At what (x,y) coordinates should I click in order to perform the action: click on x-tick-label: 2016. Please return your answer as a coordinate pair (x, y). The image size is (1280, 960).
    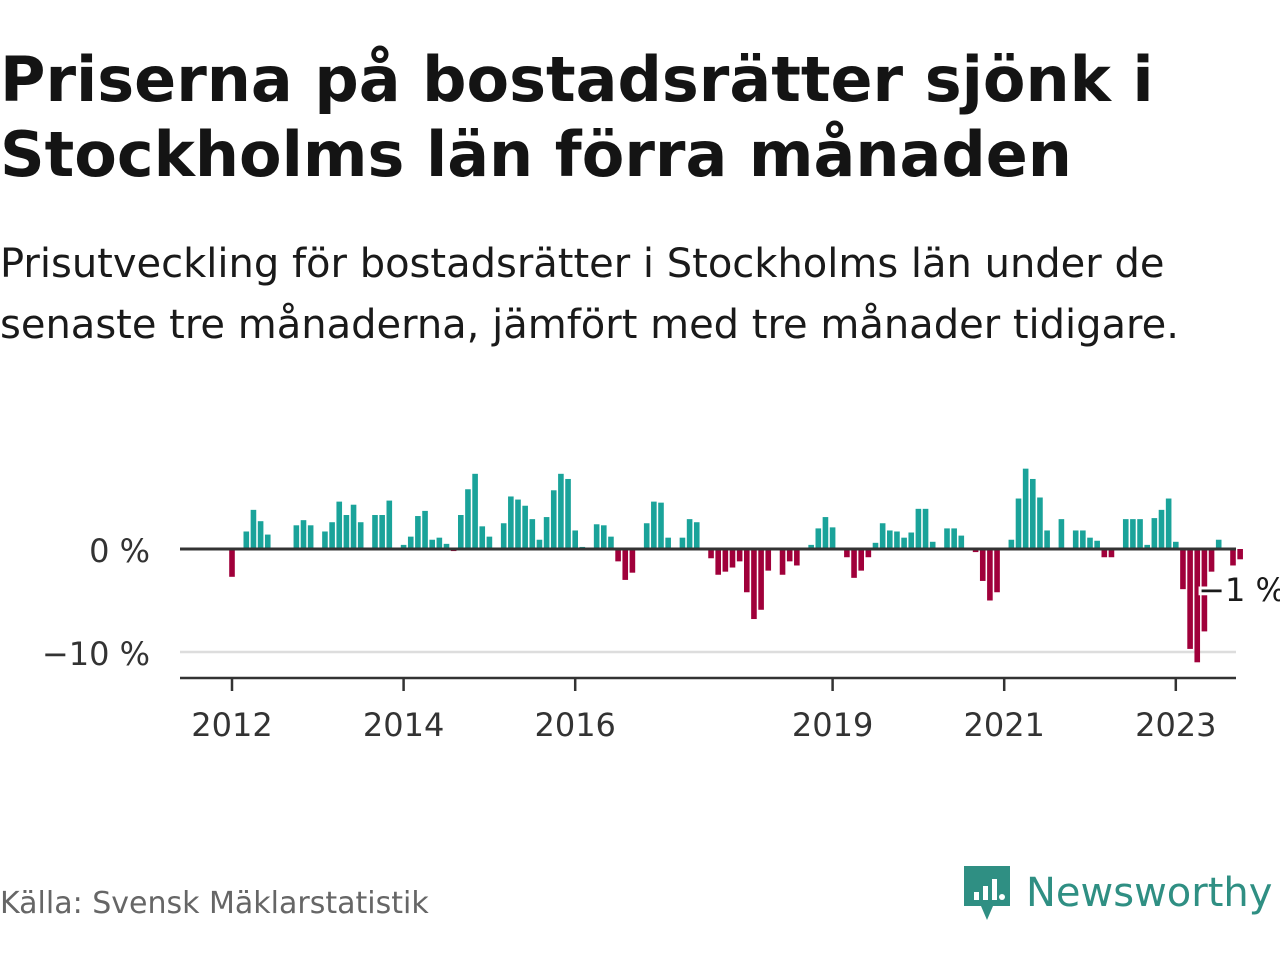
    Looking at the image, I should click on (574, 725).